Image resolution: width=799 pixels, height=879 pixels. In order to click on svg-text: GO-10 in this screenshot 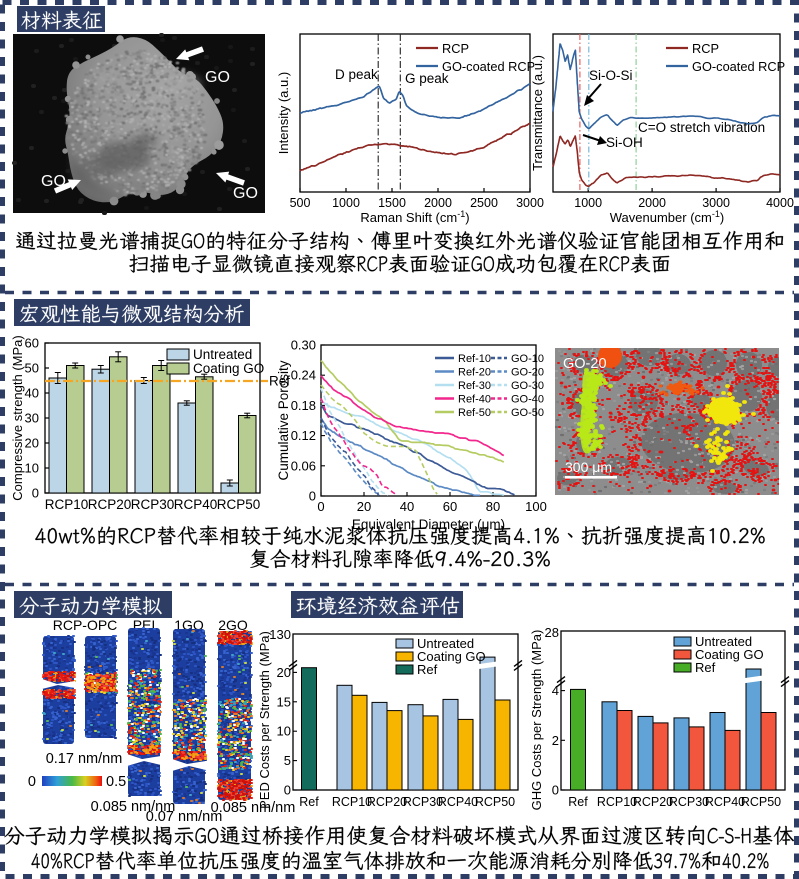, I will do `click(527, 359)`.